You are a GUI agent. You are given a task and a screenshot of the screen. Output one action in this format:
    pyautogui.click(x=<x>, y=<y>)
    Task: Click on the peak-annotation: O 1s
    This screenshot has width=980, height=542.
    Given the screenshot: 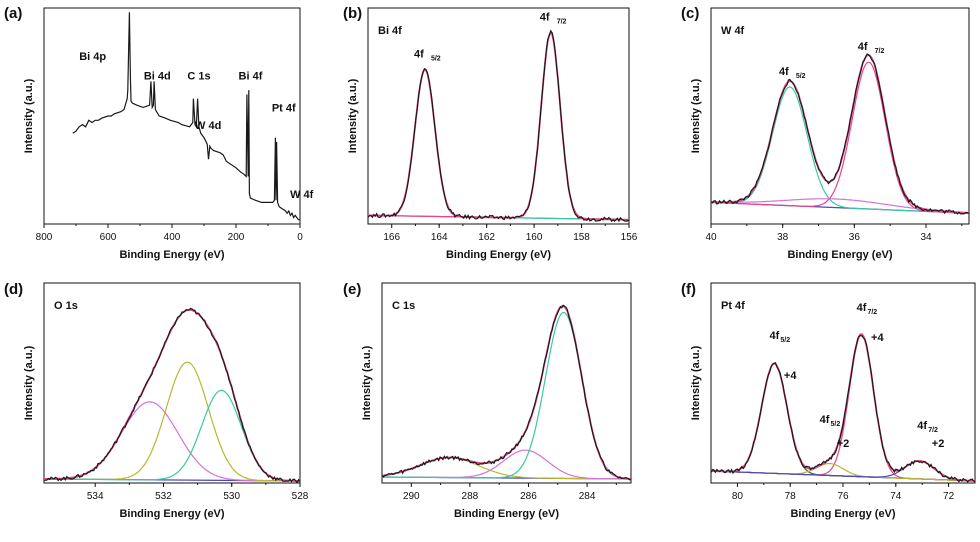 What is the action you would take?
    pyautogui.click(x=133, y=1)
    